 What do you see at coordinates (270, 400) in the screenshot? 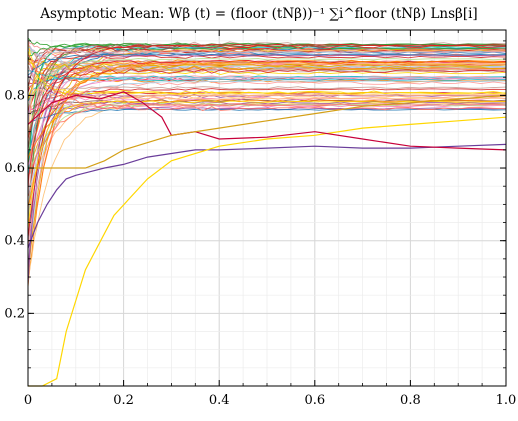
I see `x-tick-labels: 0 0.2 0.4 0.6 0.8 1.0` at bounding box center [270, 400].